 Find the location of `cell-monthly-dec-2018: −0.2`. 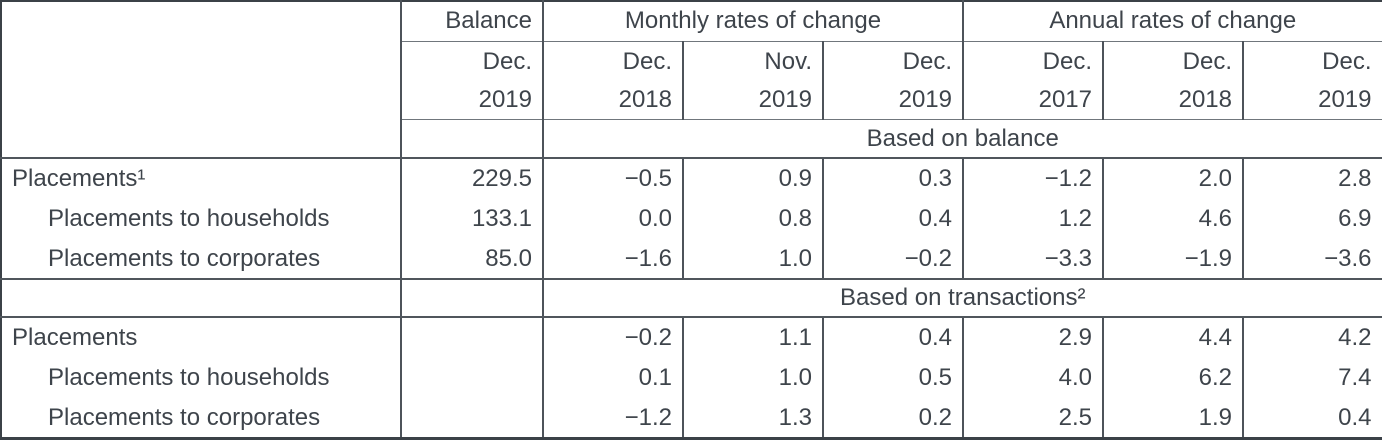

cell-monthly-dec-2018: −0.2 is located at coordinates (612, 337).